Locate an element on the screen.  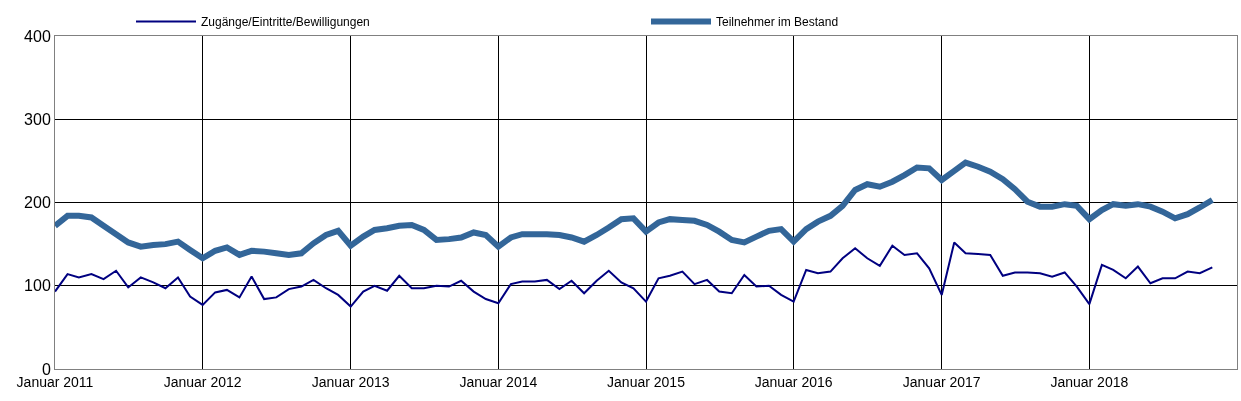
x-tick-label: Januar 2014 is located at coordinates (498, 381).